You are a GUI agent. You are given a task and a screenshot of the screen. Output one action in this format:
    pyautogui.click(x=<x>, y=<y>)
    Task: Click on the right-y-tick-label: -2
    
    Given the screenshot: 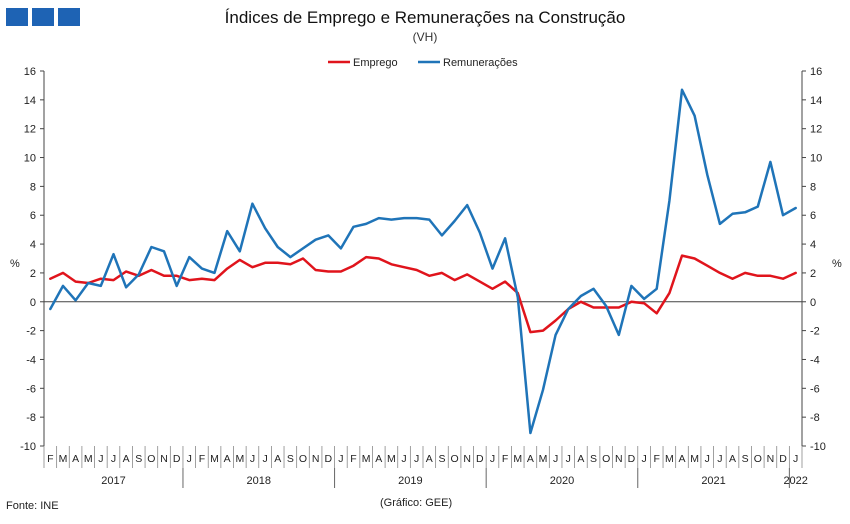 What is the action you would take?
    pyautogui.click(x=815, y=332)
    